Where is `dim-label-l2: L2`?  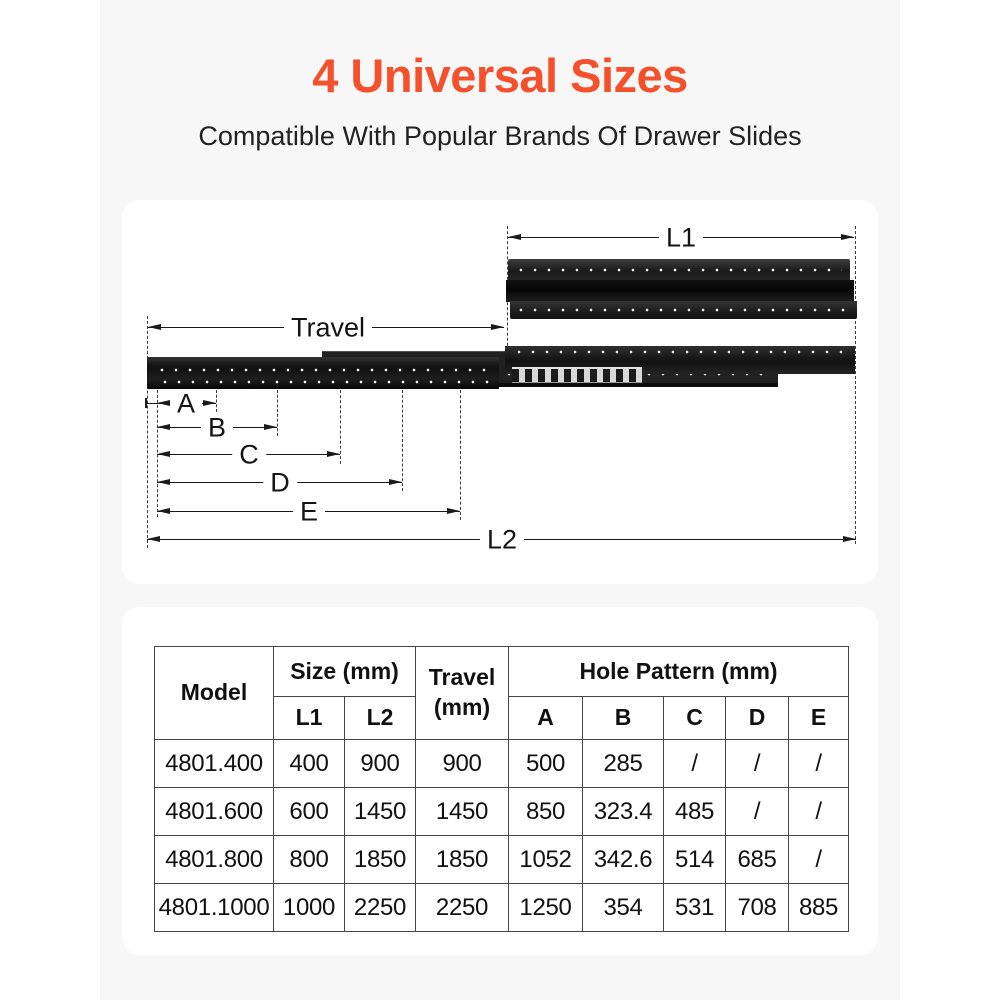 dim-label-l2: L2 is located at coordinates (502, 540).